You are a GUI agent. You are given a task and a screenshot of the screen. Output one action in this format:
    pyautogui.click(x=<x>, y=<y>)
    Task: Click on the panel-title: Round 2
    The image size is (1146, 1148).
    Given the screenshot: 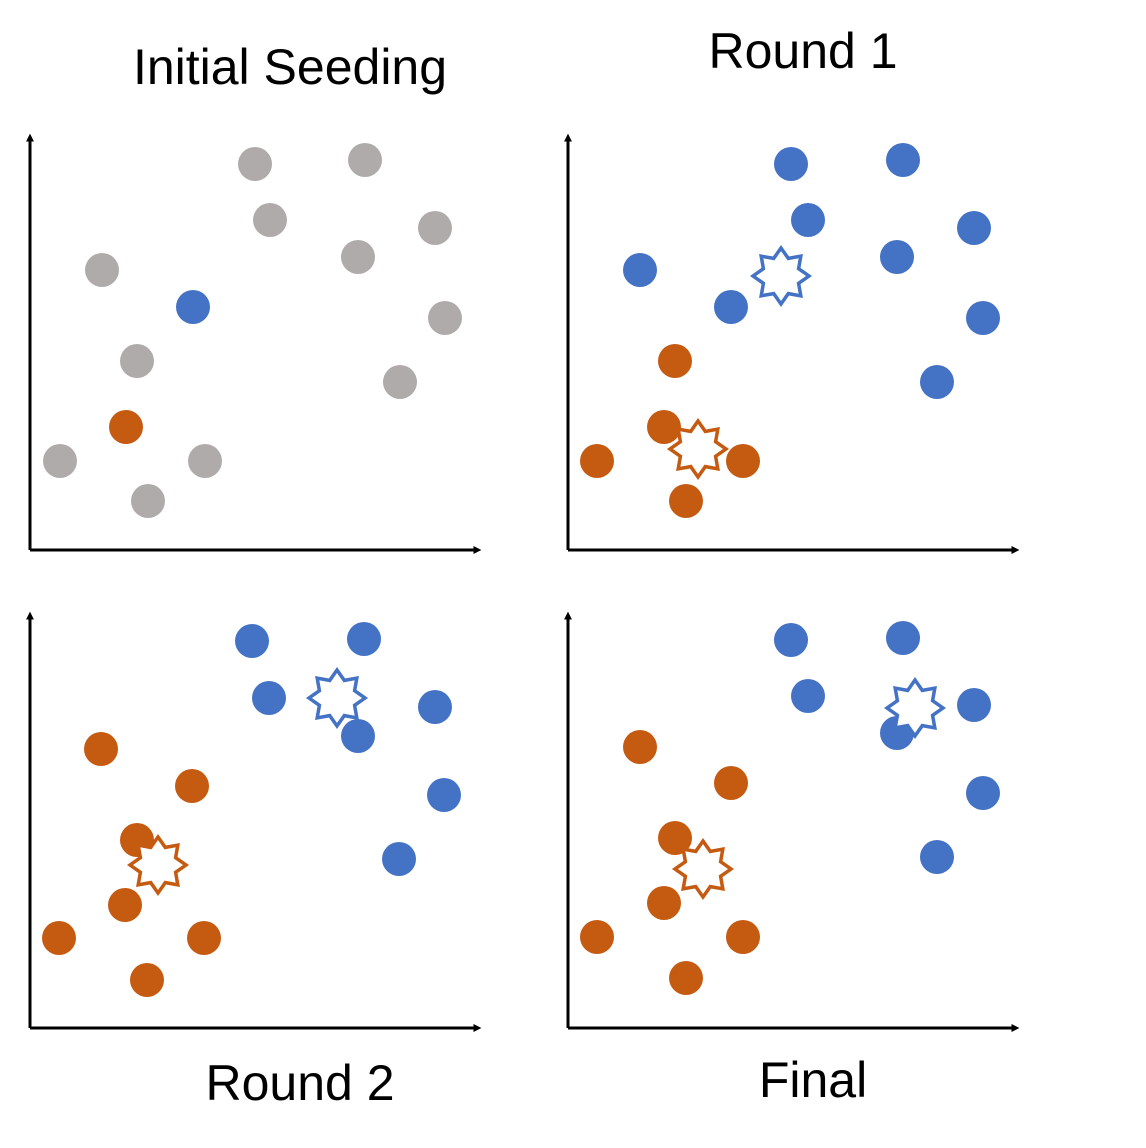 What is the action you would take?
    pyautogui.click(x=299, y=1083)
    